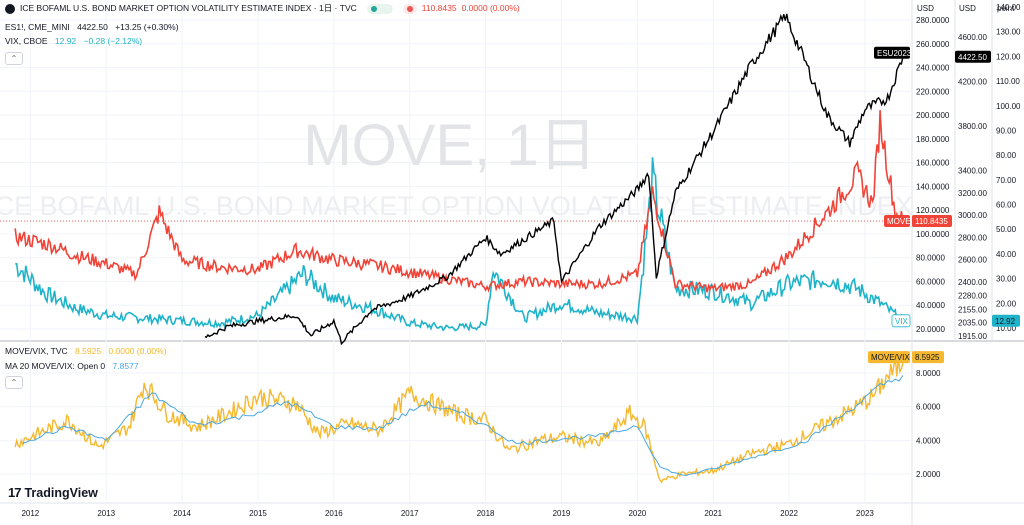 Image resolution: width=1024 pixels, height=525 pixels. Describe the element at coordinates (1006, 279) in the screenshot. I see `vix-axis-tick-label: 30.00` at that location.